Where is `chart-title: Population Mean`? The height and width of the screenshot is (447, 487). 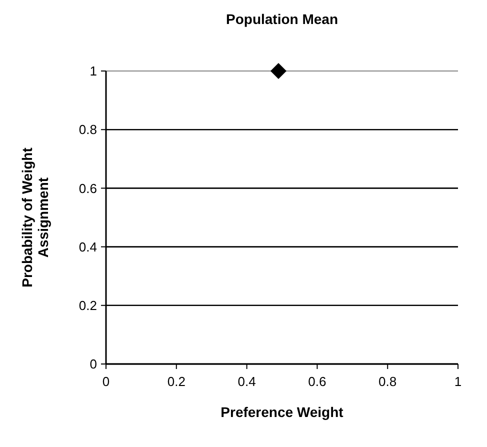 chart-title: Population Mean is located at coordinates (282, 19).